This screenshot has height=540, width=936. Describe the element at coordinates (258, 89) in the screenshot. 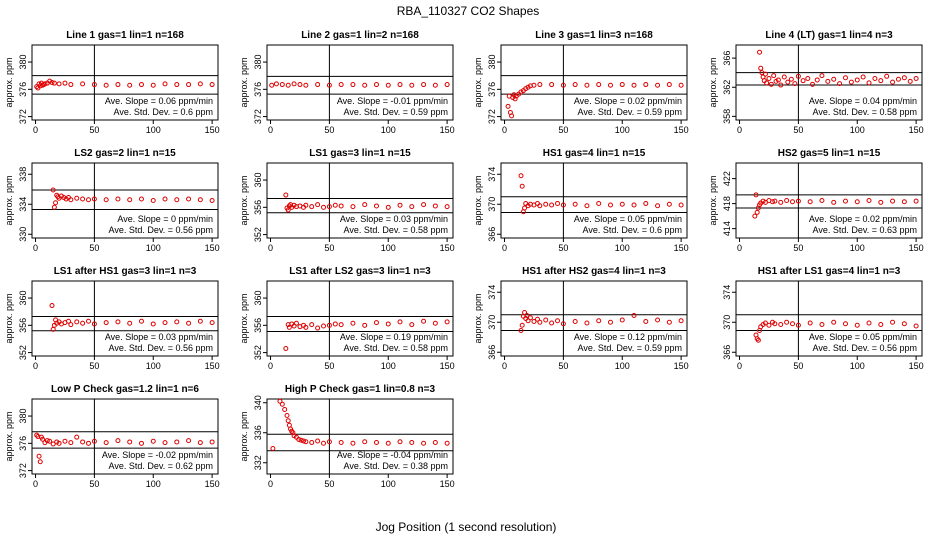

I see `y-tick-label: 376` at that location.